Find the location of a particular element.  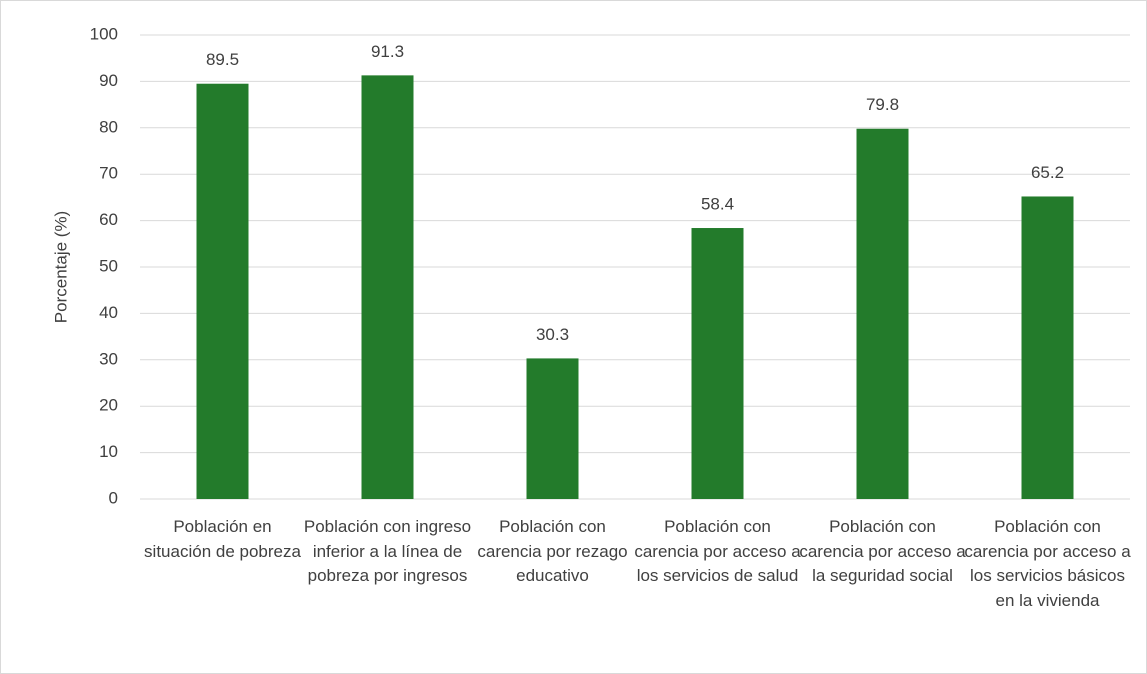

data-label: 65.2 is located at coordinates (1047, 172).